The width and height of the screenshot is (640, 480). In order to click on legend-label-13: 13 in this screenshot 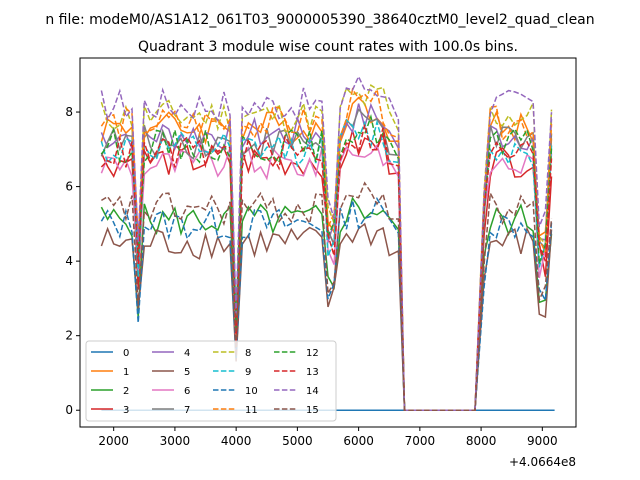, I will do `click(312, 372)`.